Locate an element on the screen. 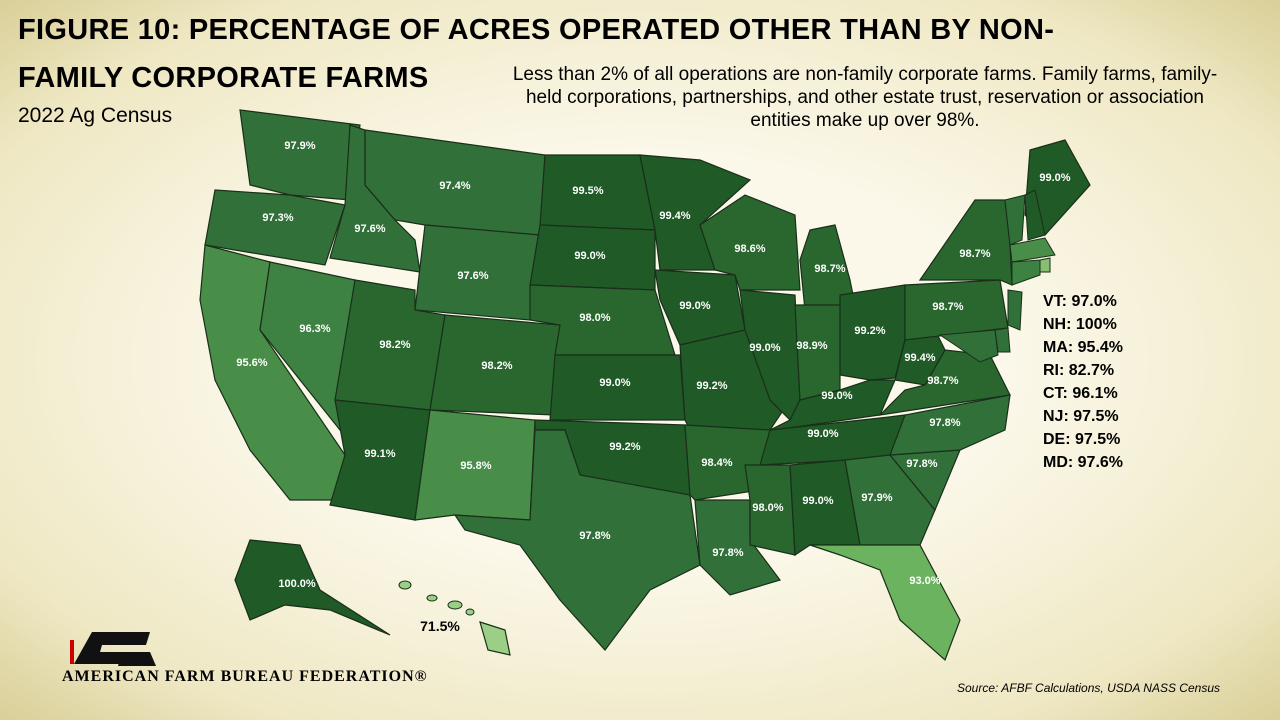 The image size is (1280, 720). state-value: 98.4% is located at coordinates (716, 463).